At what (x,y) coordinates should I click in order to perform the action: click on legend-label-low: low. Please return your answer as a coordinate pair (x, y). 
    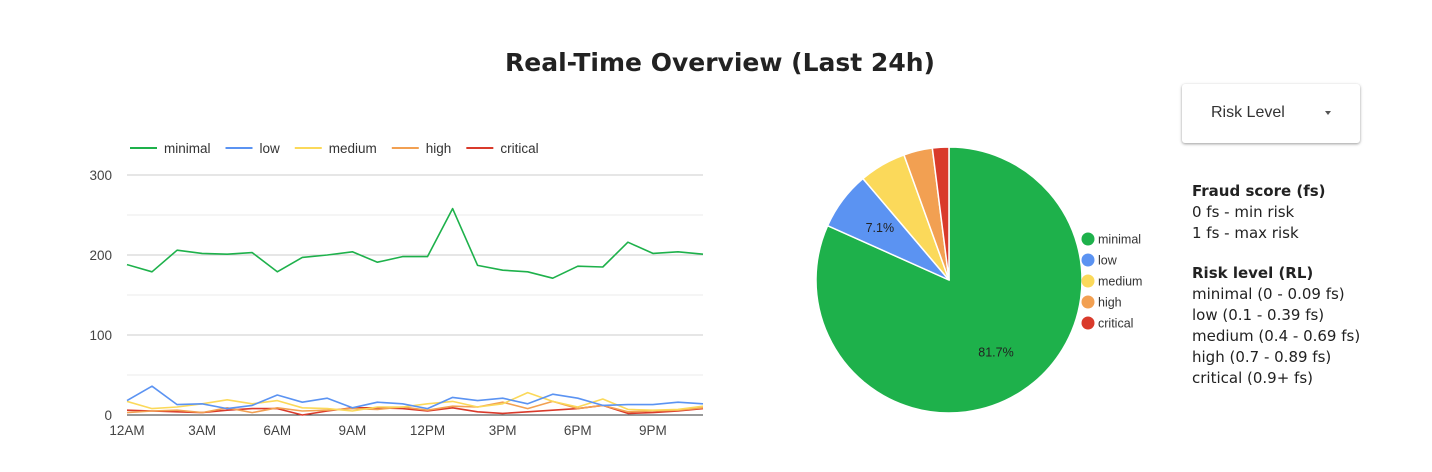
    Looking at the image, I should click on (270, 148).